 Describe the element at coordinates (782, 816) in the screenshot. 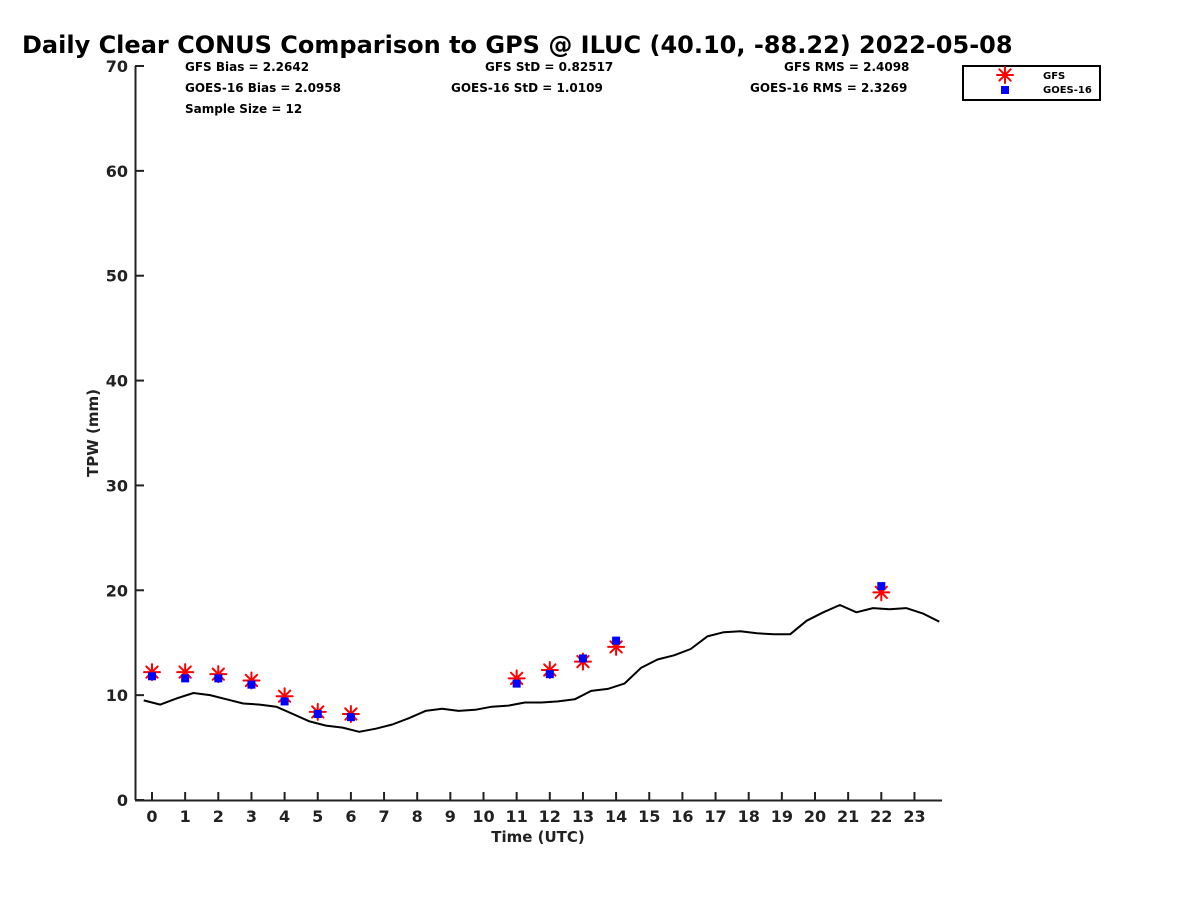

I see `x-tick-label: 19` at that location.